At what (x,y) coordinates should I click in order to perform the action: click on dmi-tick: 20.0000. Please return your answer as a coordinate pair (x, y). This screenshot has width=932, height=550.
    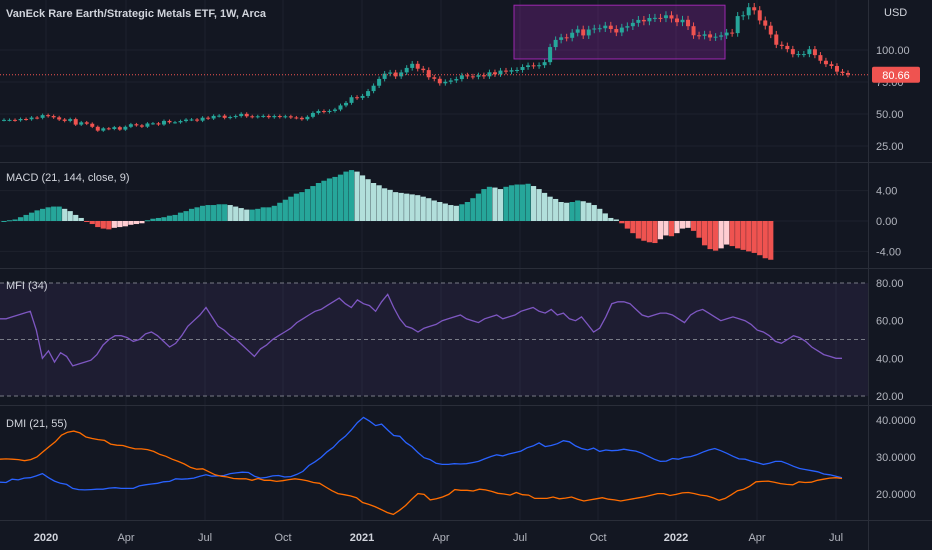
    Looking at the image, I should click on (896, 495).